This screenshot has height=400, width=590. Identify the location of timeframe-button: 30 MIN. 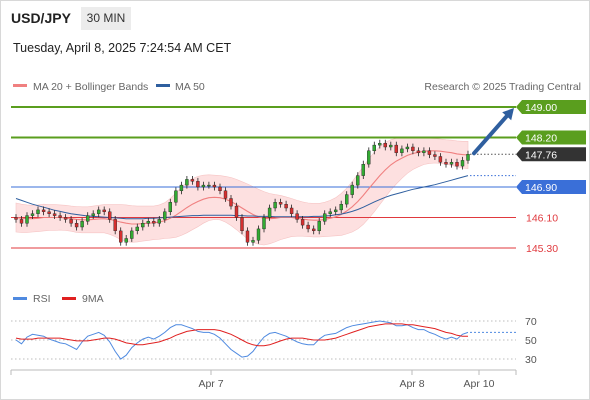
(106, 18).